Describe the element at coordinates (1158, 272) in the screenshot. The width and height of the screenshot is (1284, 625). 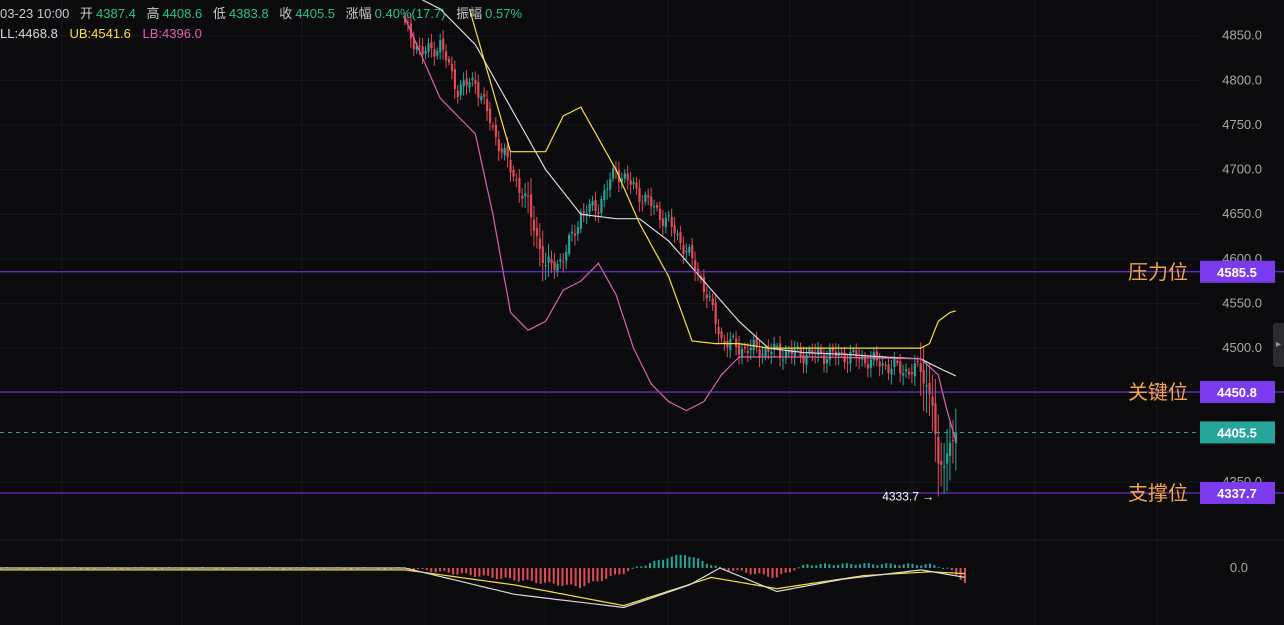
I see `level-label-0: 压力位` at that location.